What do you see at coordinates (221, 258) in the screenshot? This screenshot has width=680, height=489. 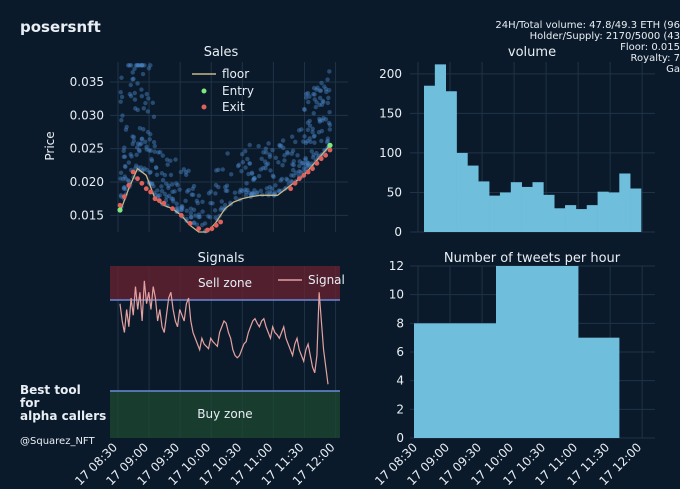 I see `signals-title: Signals` at bounding box center [221, 258].